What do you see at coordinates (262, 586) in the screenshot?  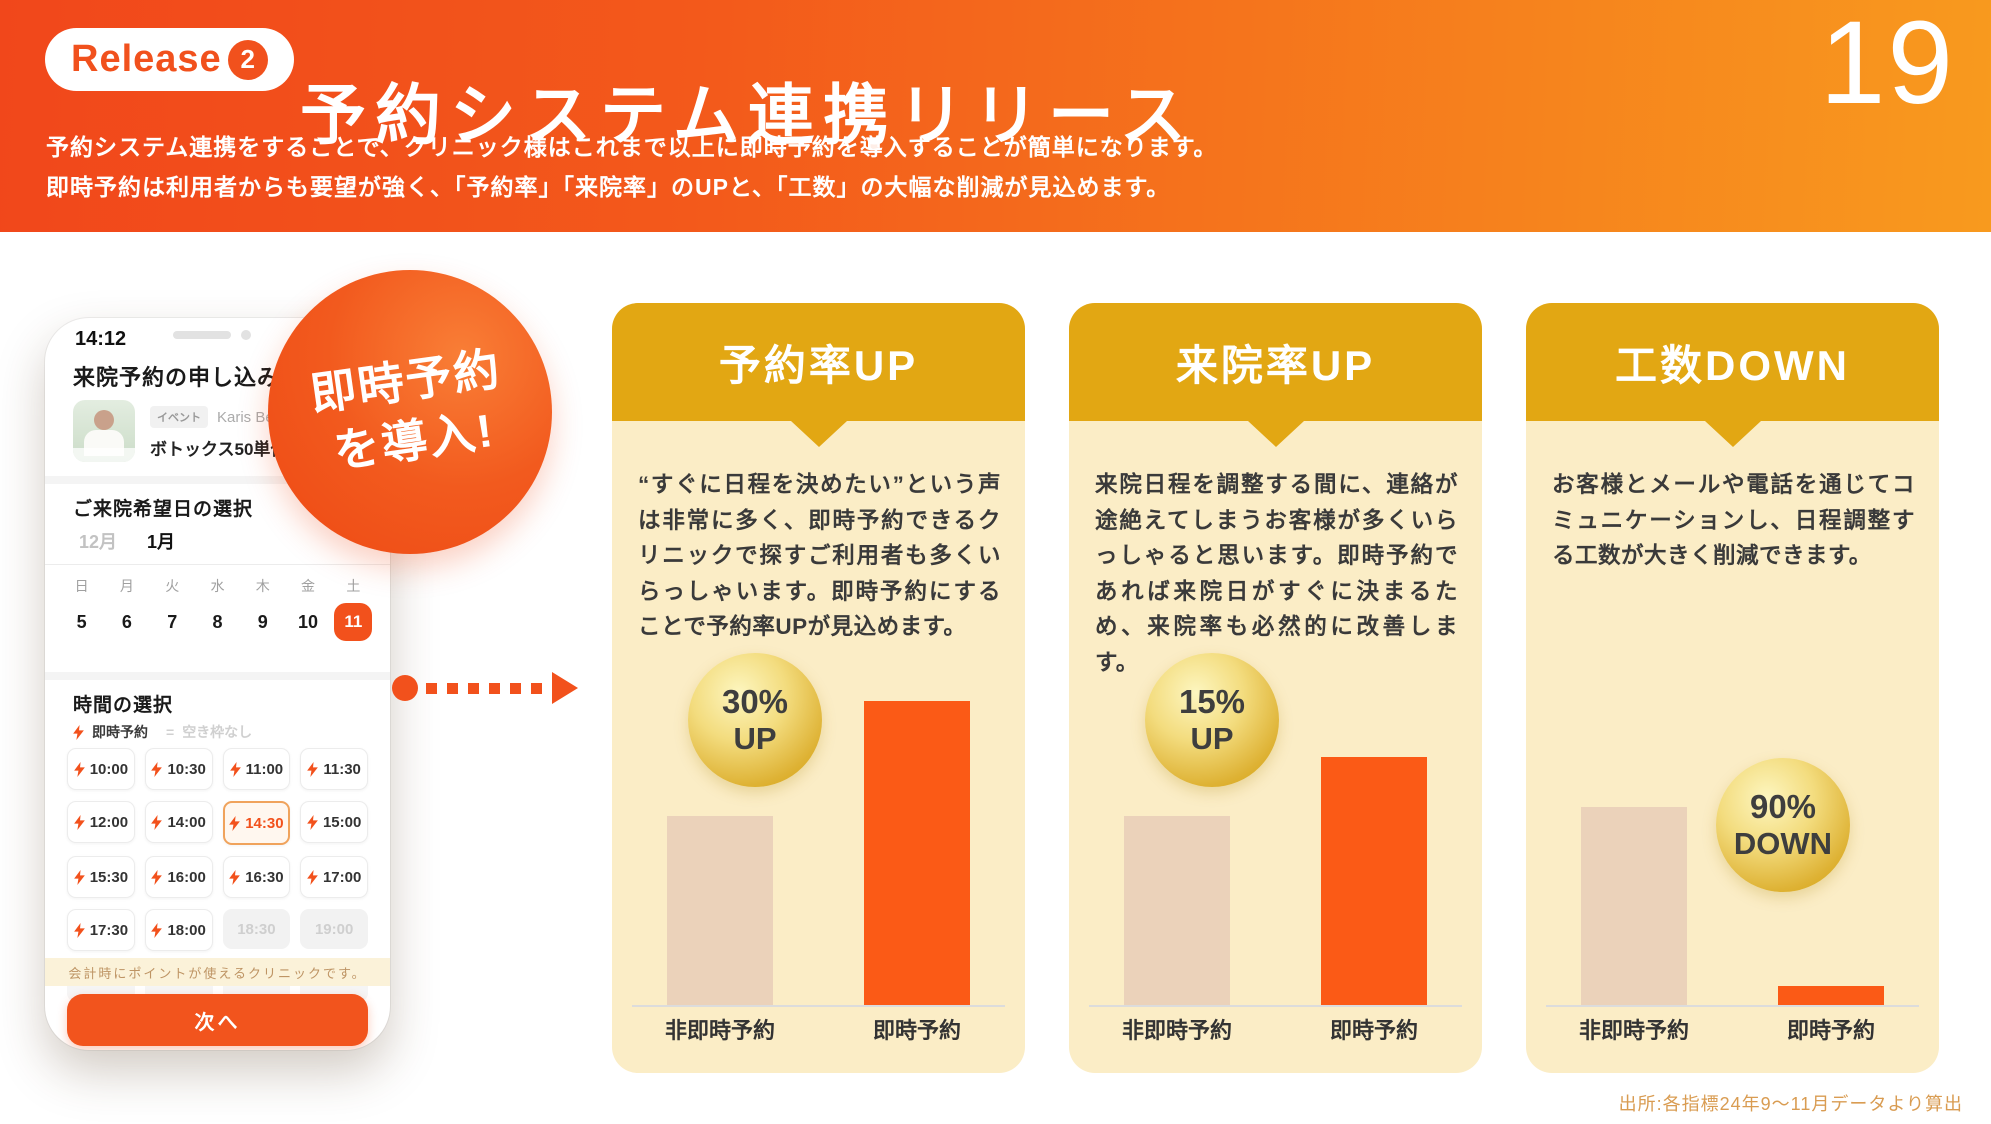 I see `weekday-label: 木` at bounding box center [262, 586].